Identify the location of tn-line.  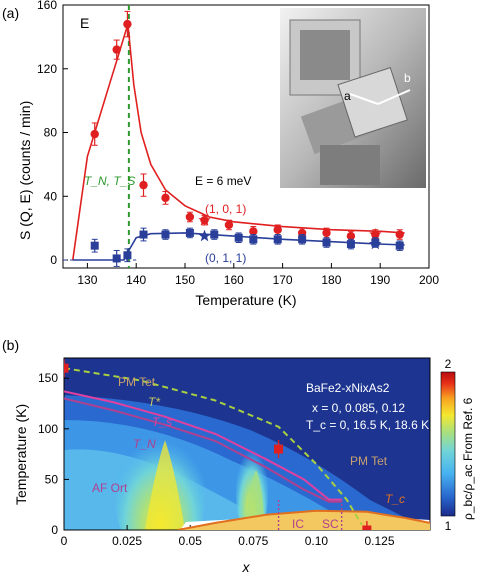
(203, 450).